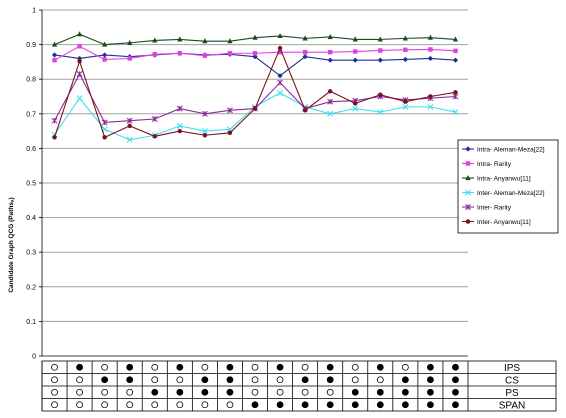  I want to click on series-line, so click(255, 98).